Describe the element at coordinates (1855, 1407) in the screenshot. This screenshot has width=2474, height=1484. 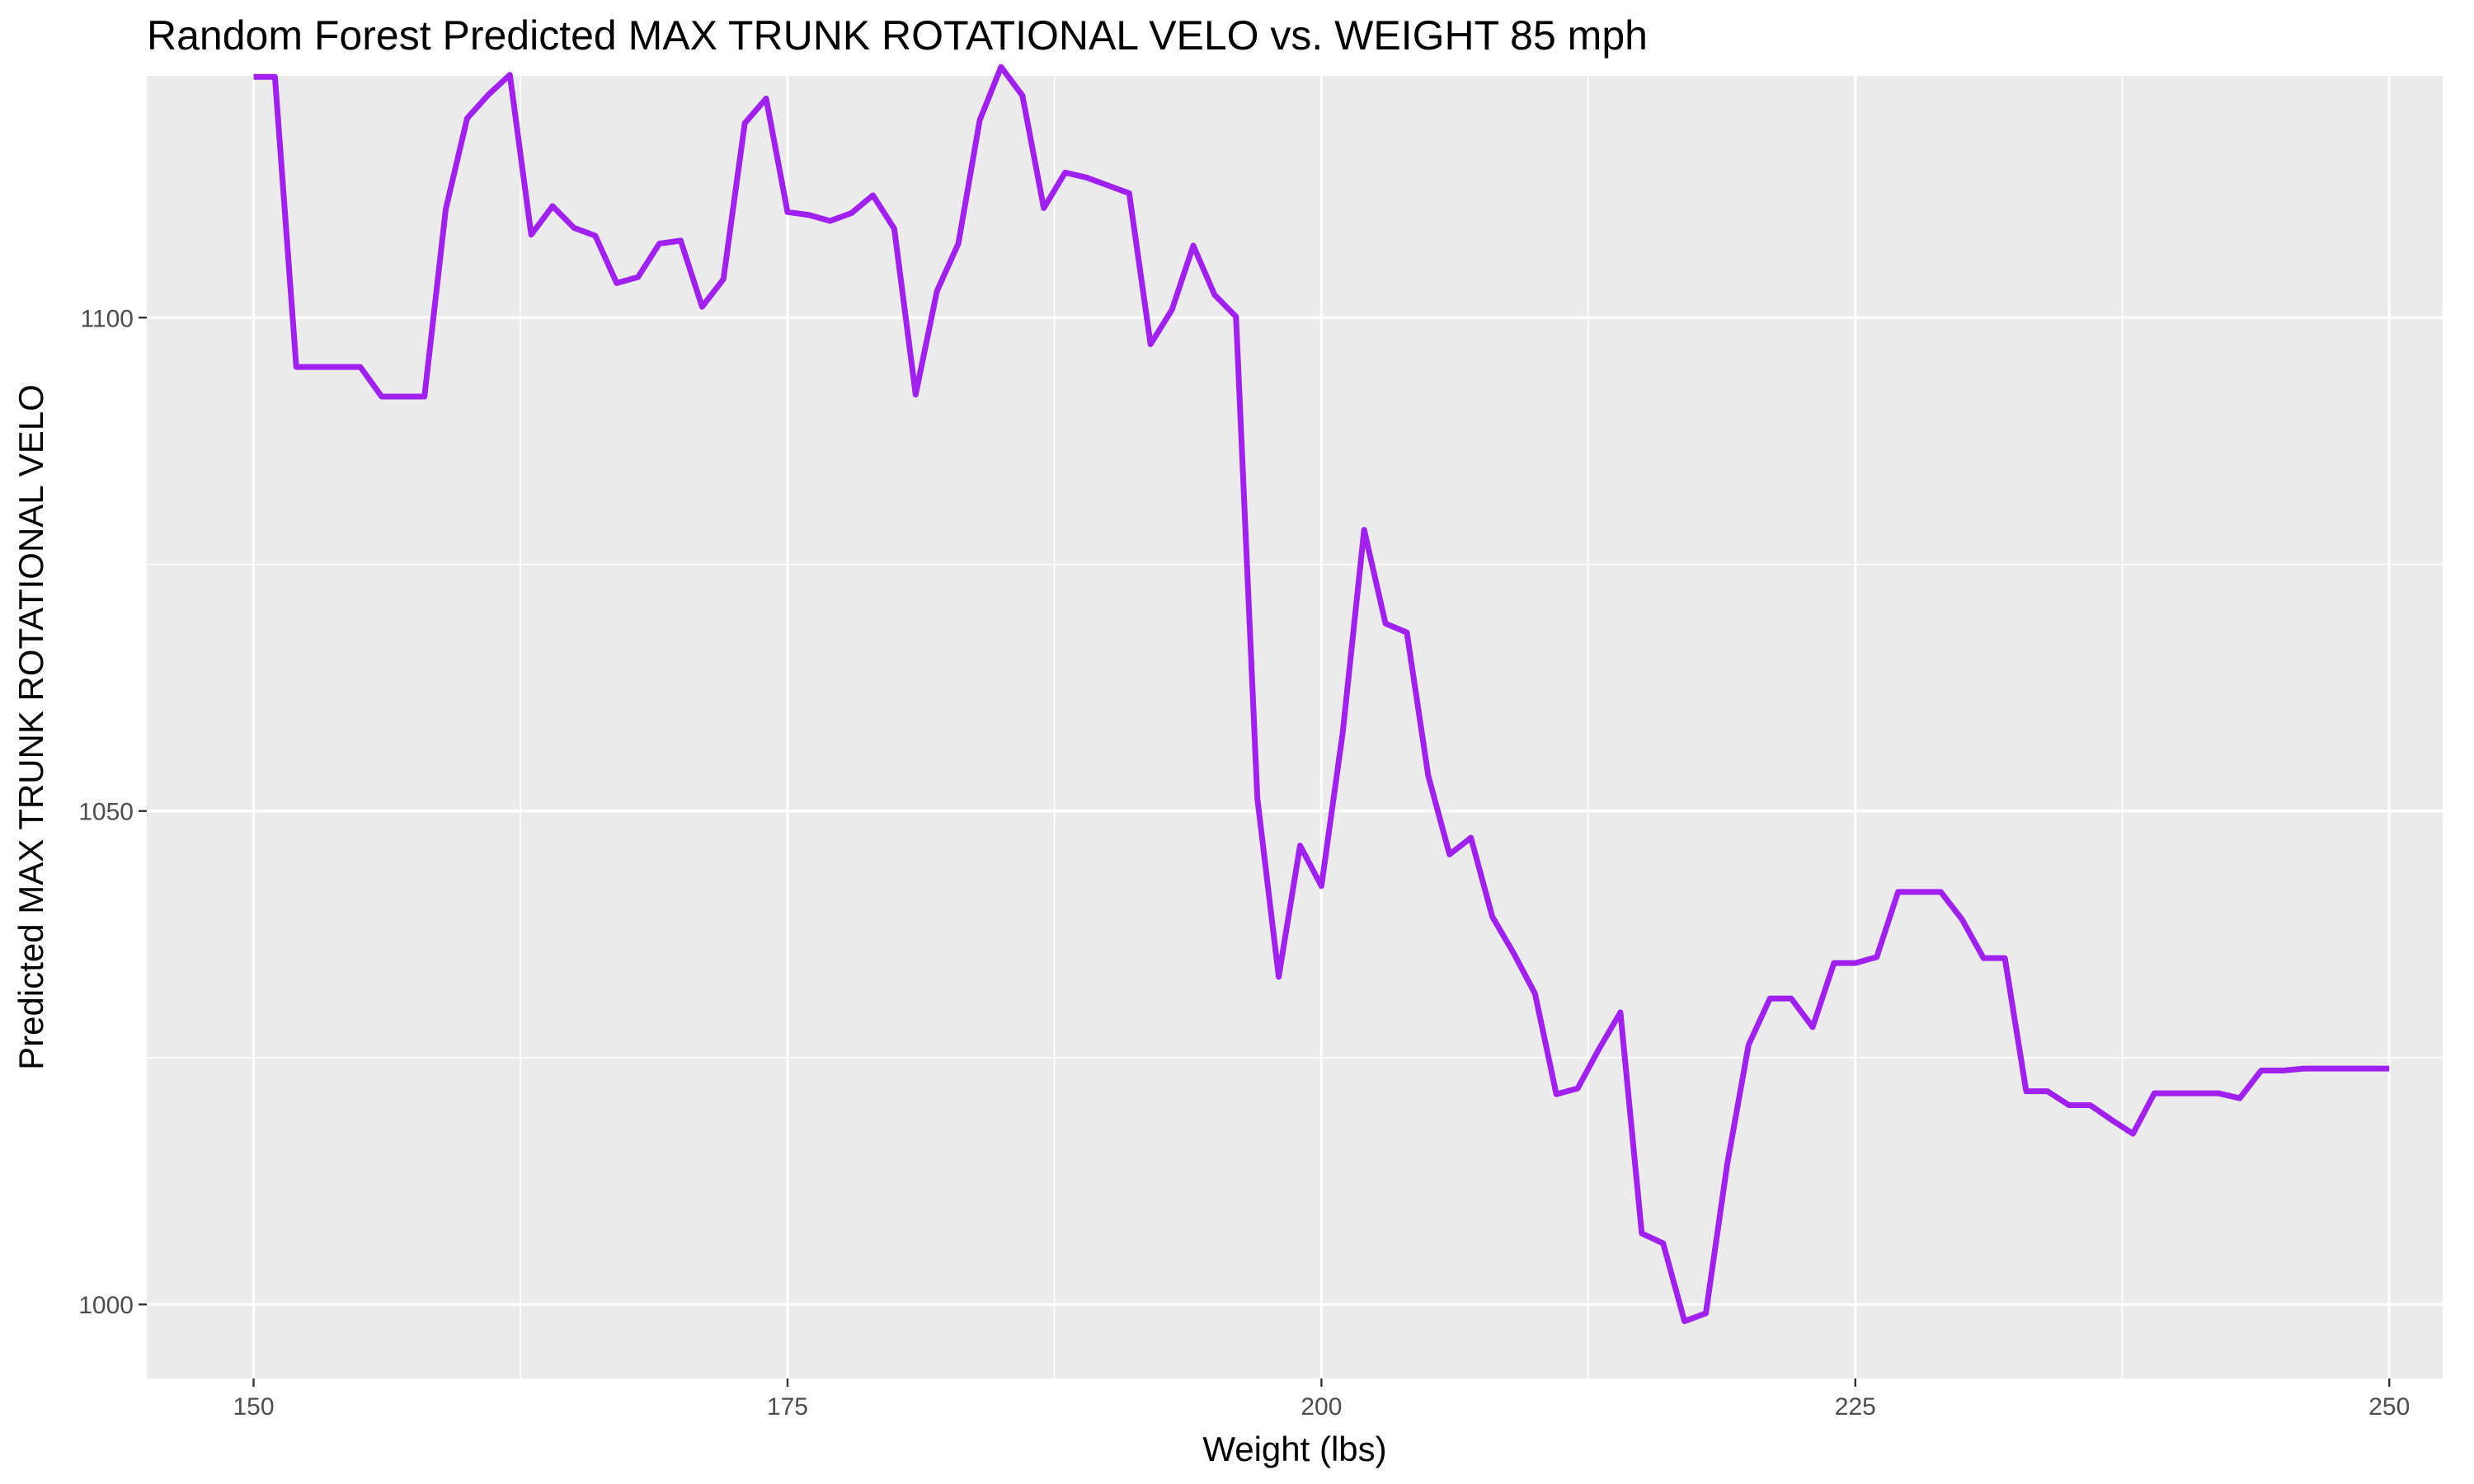
I see `x-tick-label: 225` at that location.